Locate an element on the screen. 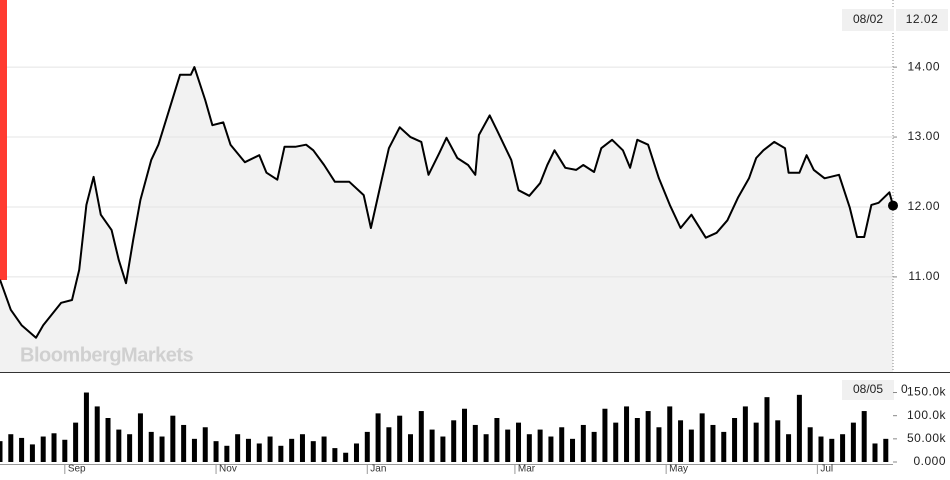  last-price: 12.02 is located at coordinates (922, 19).